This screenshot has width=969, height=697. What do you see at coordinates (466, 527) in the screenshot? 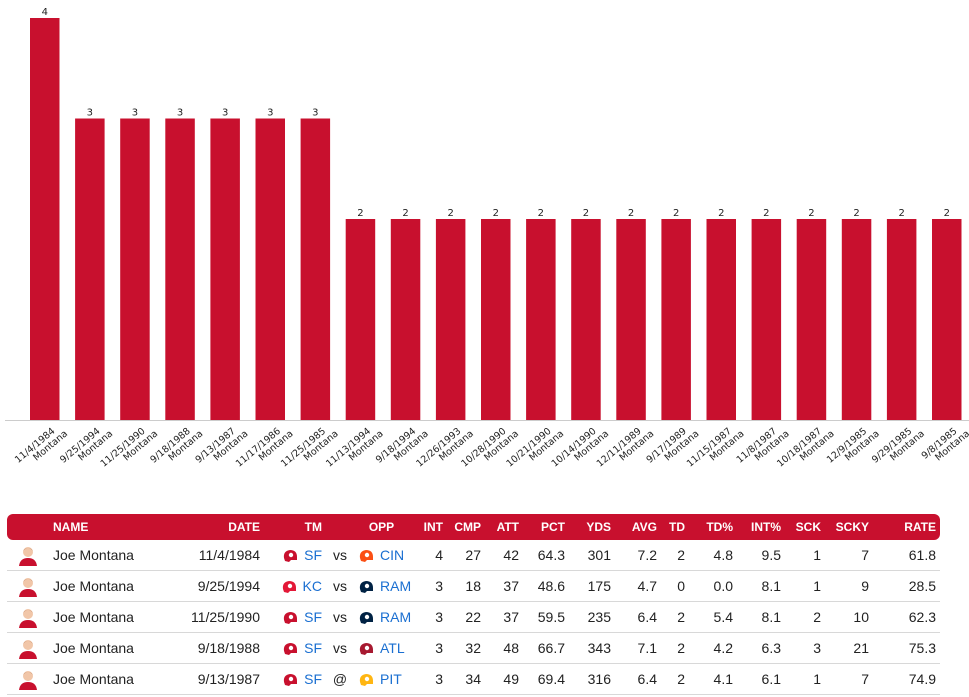
I see `header-cmp: CMP` at bounding box center [466, 527].